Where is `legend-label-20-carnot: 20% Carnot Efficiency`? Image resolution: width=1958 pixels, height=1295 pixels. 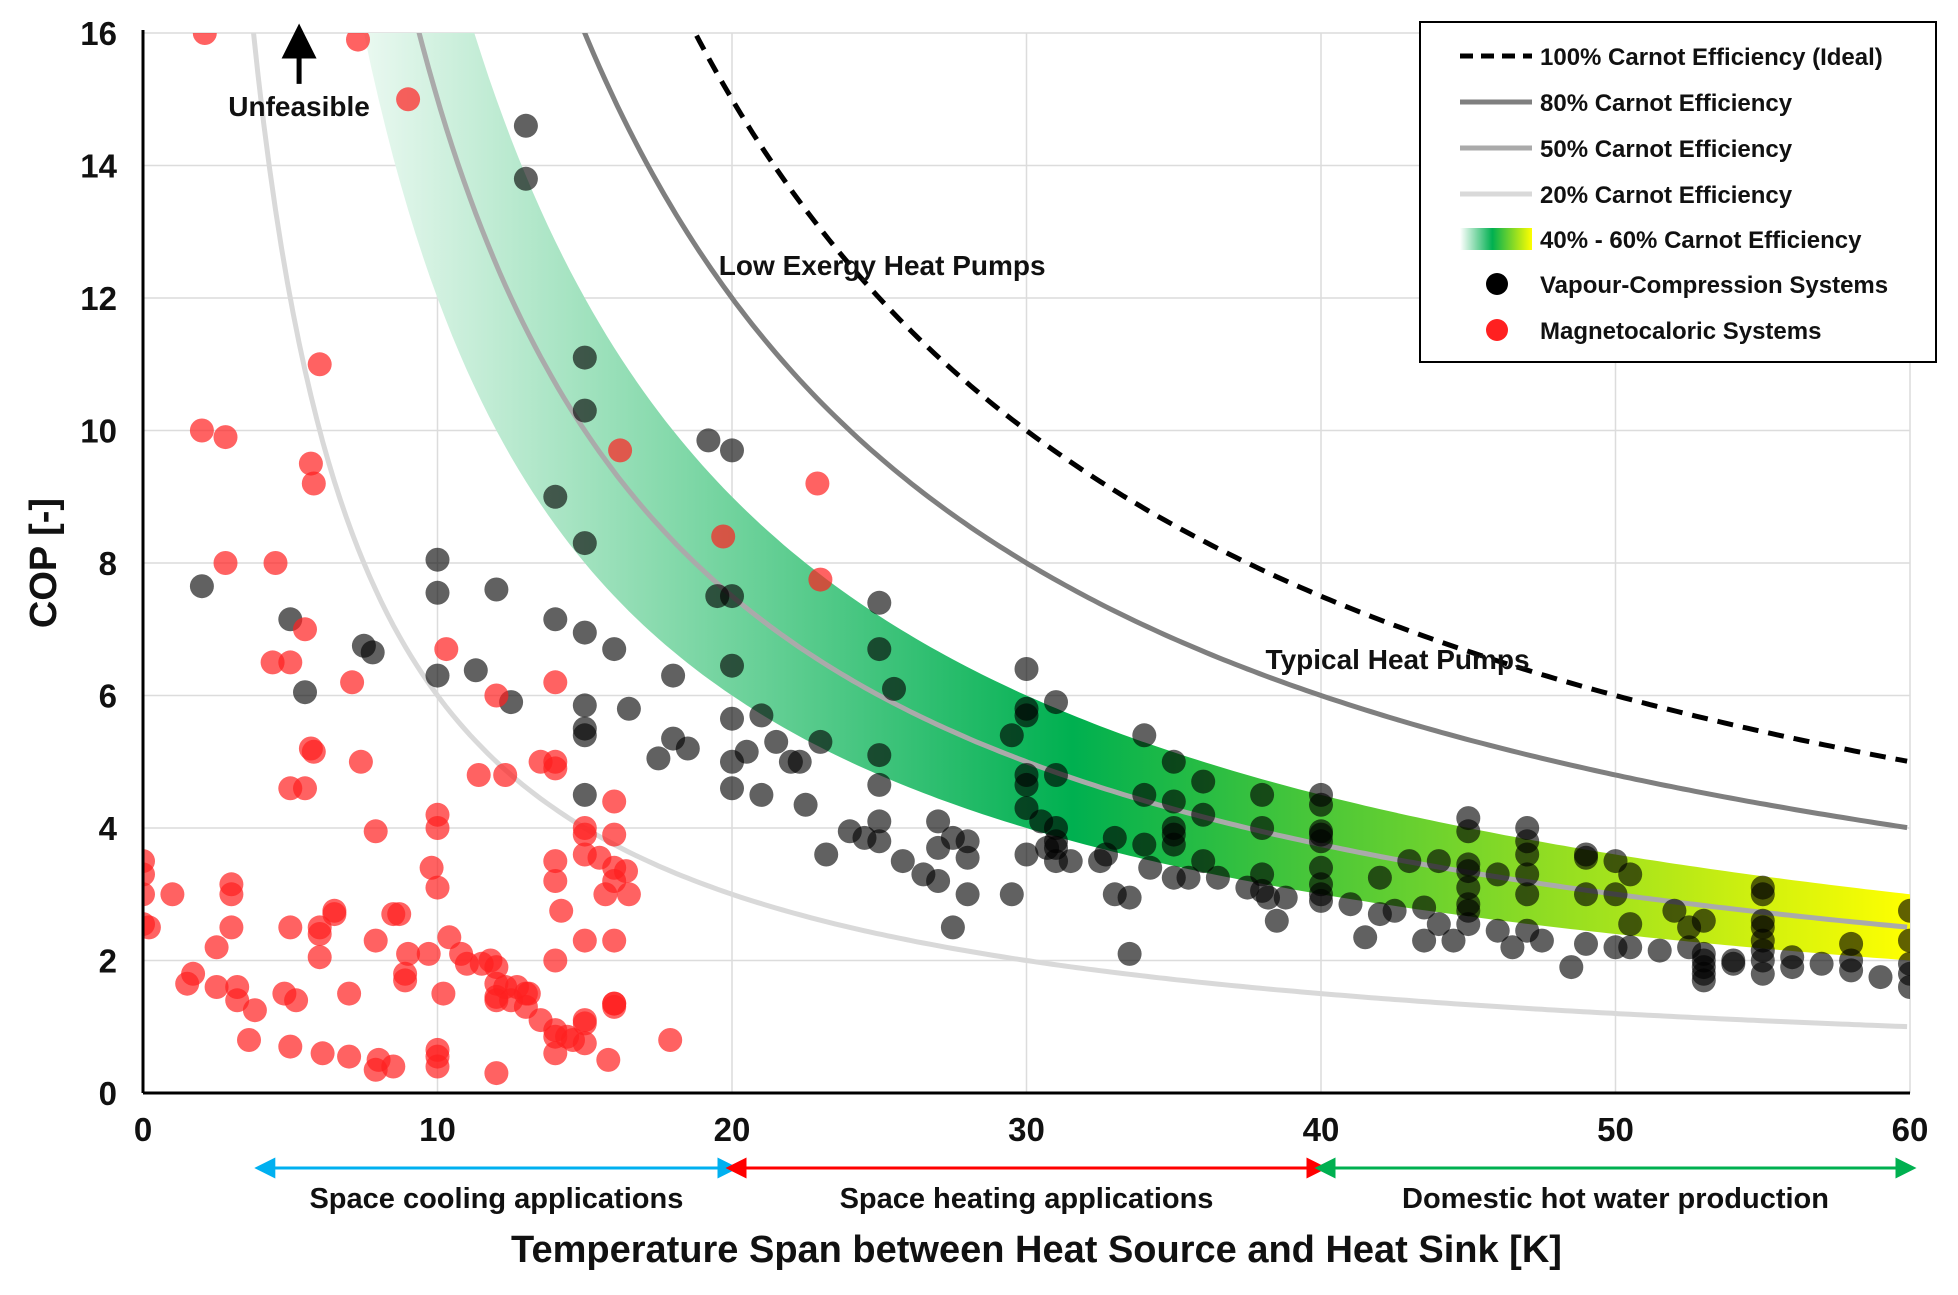
legend-label-20-carnot: 20% Carnot Efficiency is located at coordinates (1666, 195).